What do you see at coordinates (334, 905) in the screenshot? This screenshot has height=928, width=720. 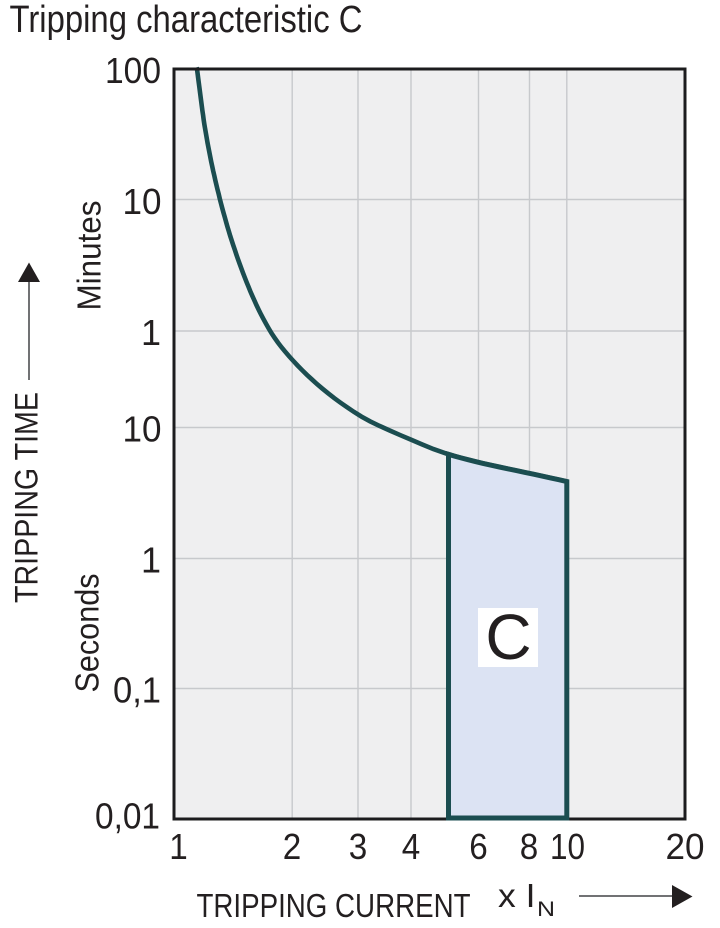 I see `svg-text: TRIPPING CURRENT` at bounding box center [334, 905].